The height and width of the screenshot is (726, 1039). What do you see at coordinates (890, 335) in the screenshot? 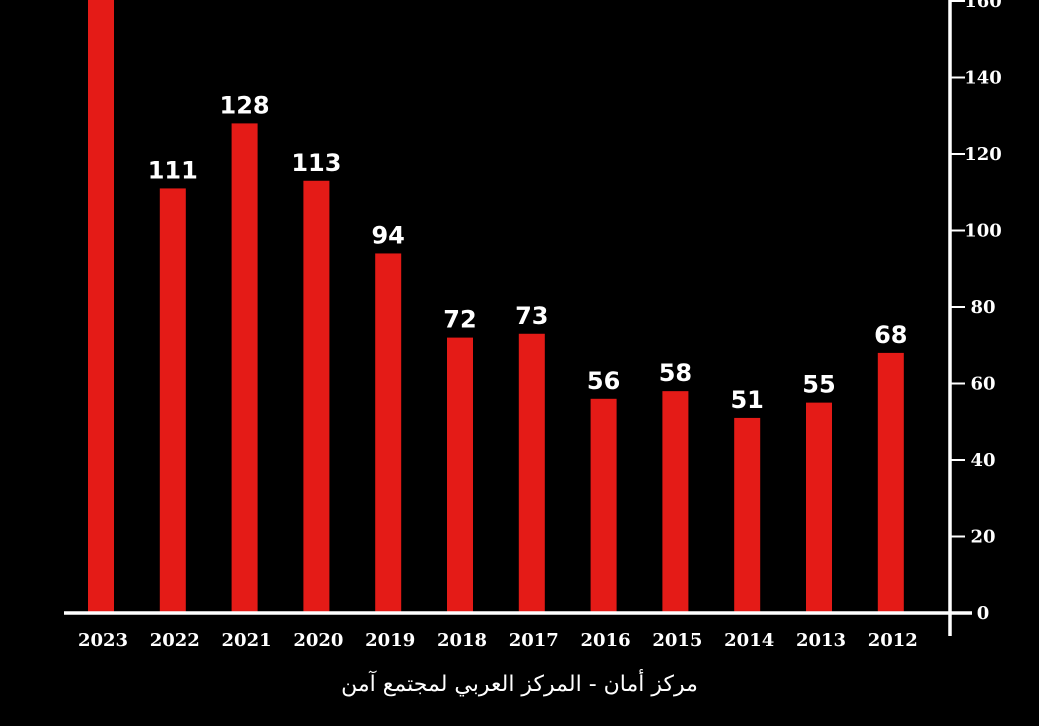
I see `data-label-2012: 68` at bounding box center [890, 335].